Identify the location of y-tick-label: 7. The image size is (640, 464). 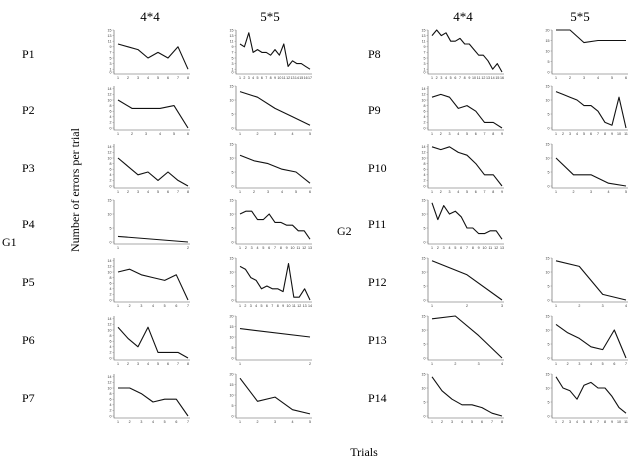
(111, 53).